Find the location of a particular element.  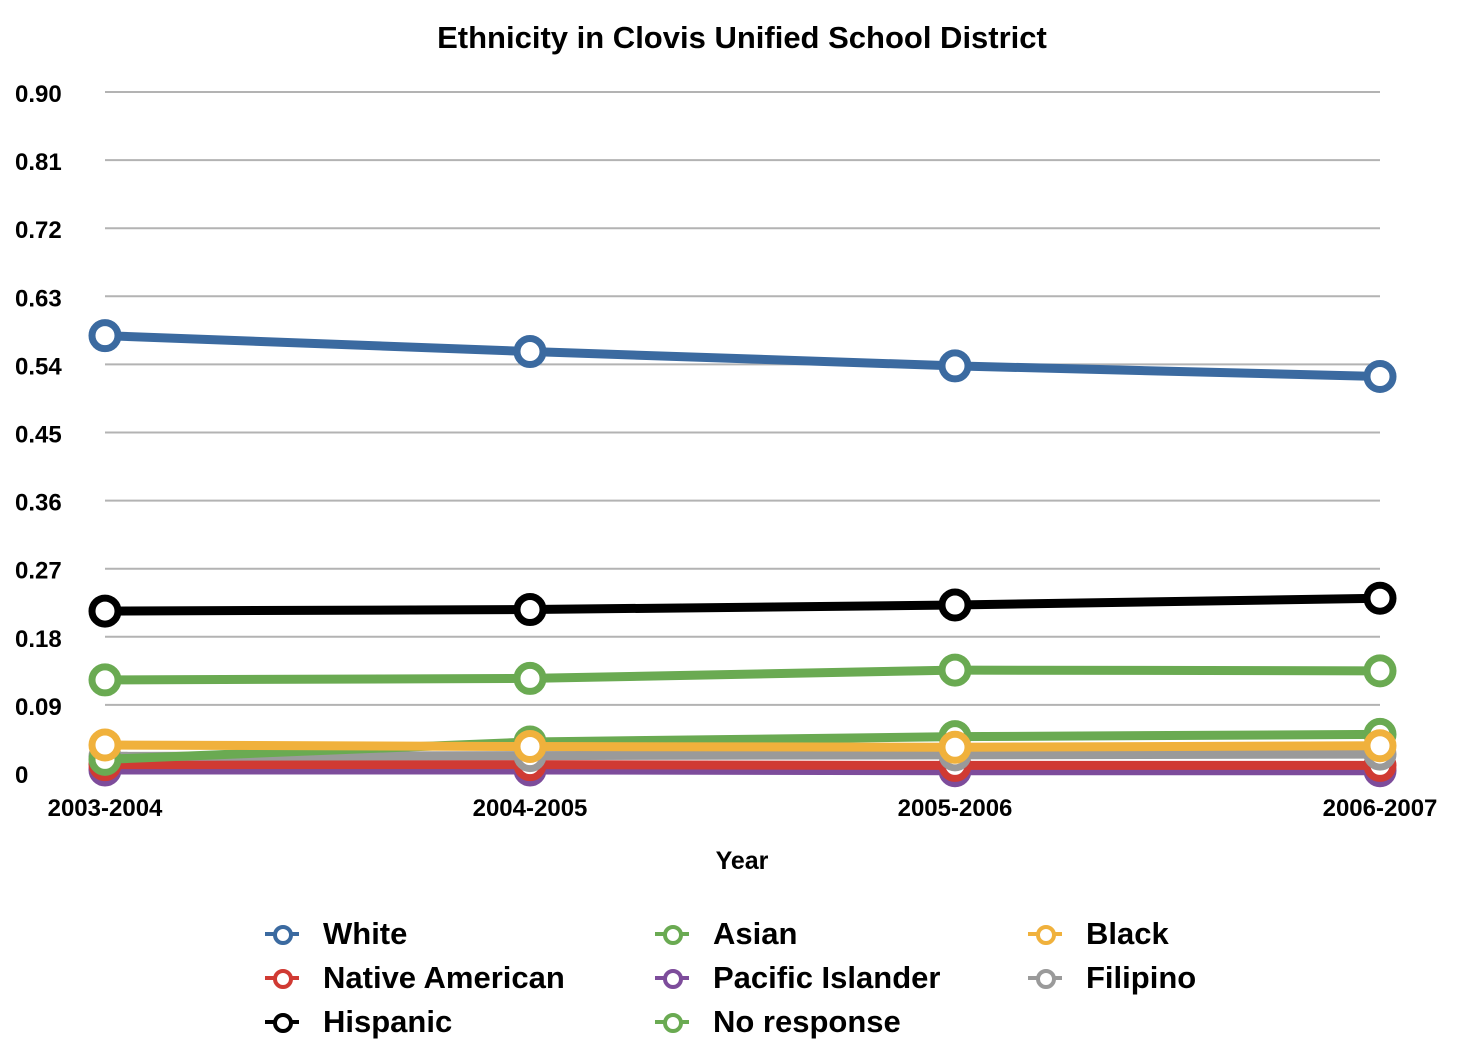

legend-item: White is located at coordinates (336, 934).